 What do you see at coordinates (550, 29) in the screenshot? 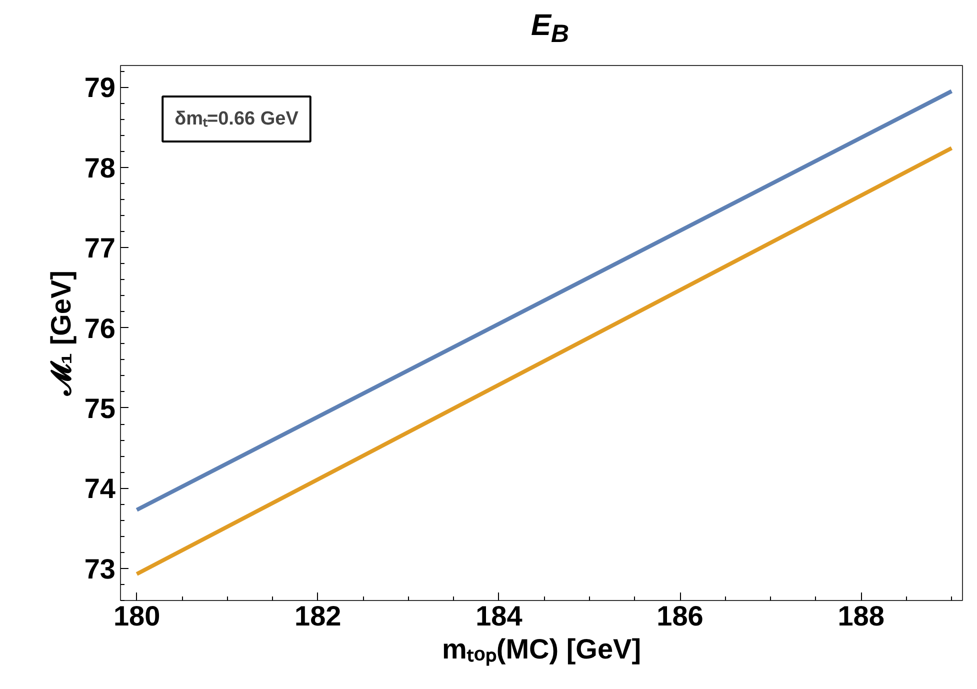
I see `chart-title: E$_{B}$` at bounding box center [550, 29].